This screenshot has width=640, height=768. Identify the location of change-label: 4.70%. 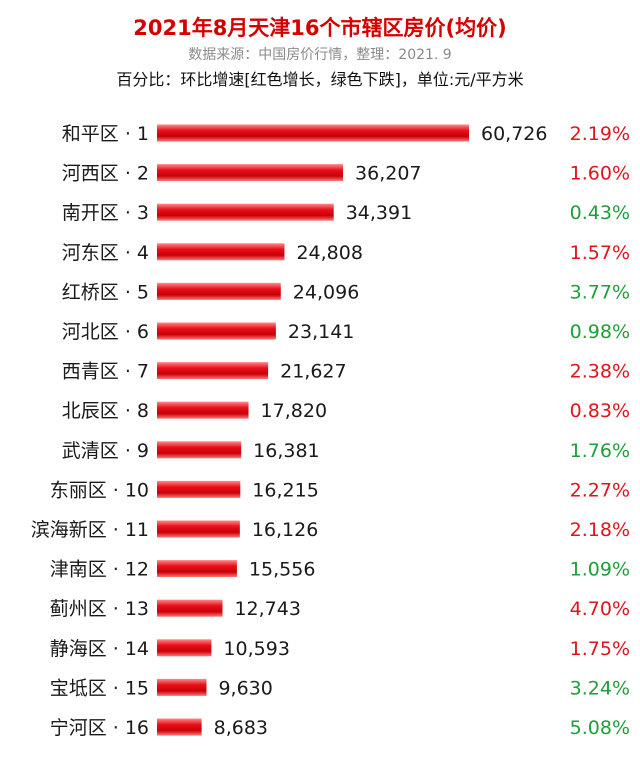
(600, 609).